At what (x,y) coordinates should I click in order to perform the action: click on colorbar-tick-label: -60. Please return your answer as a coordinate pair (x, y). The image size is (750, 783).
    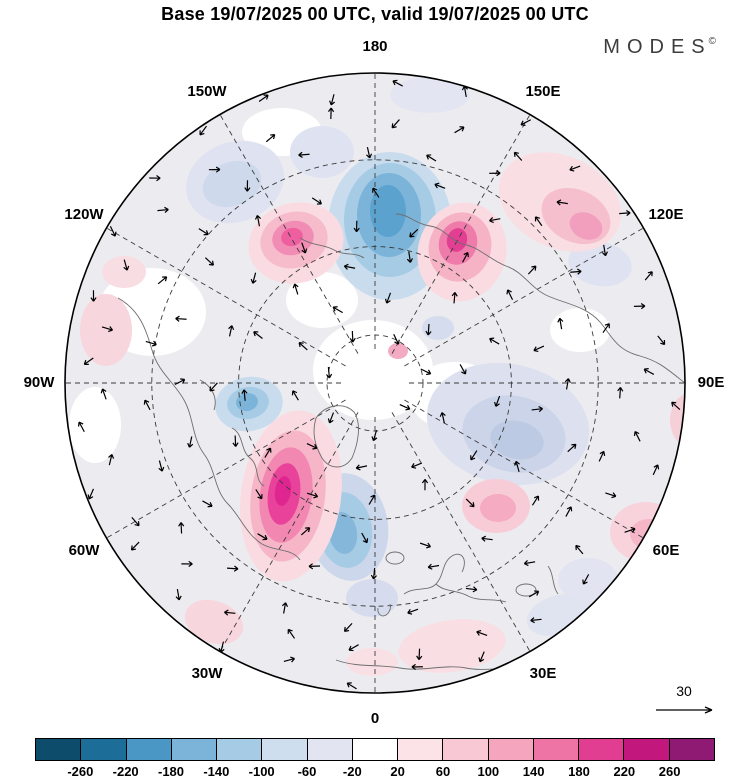
    Looking at the image, I should click on (307, 771).